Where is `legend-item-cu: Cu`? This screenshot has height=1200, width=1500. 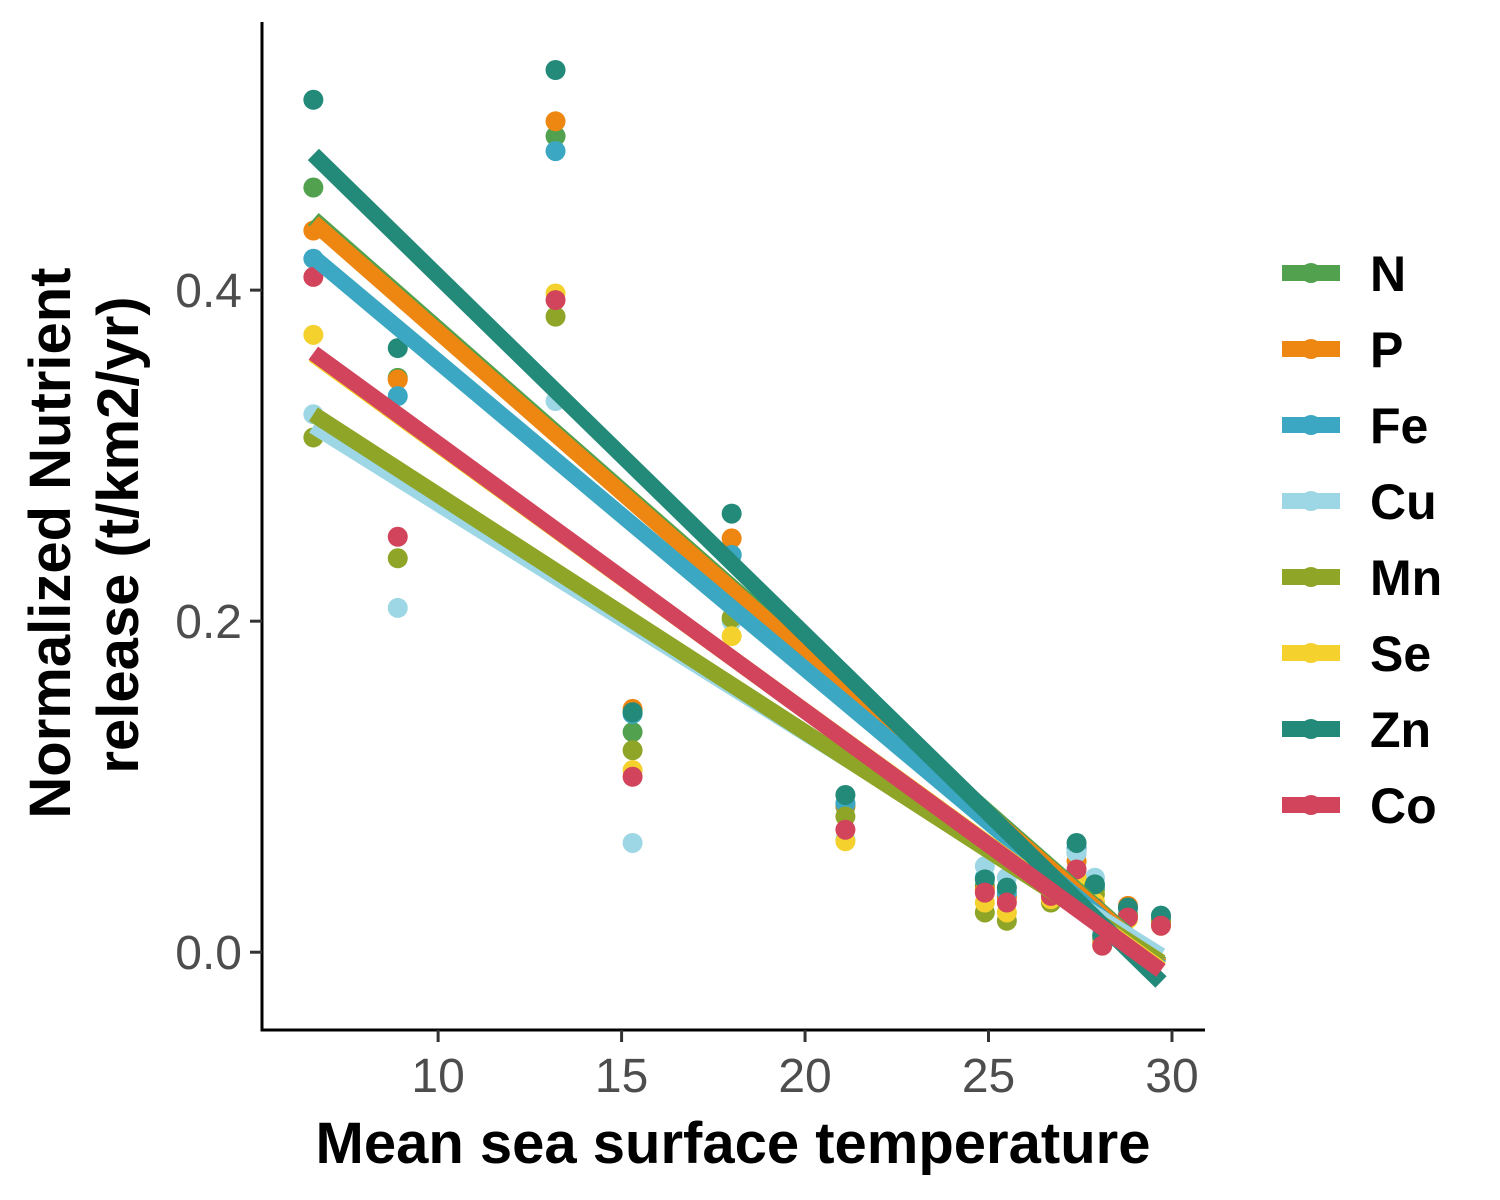
legend-item-cu: Cu is located at coordinates (1359, 502).